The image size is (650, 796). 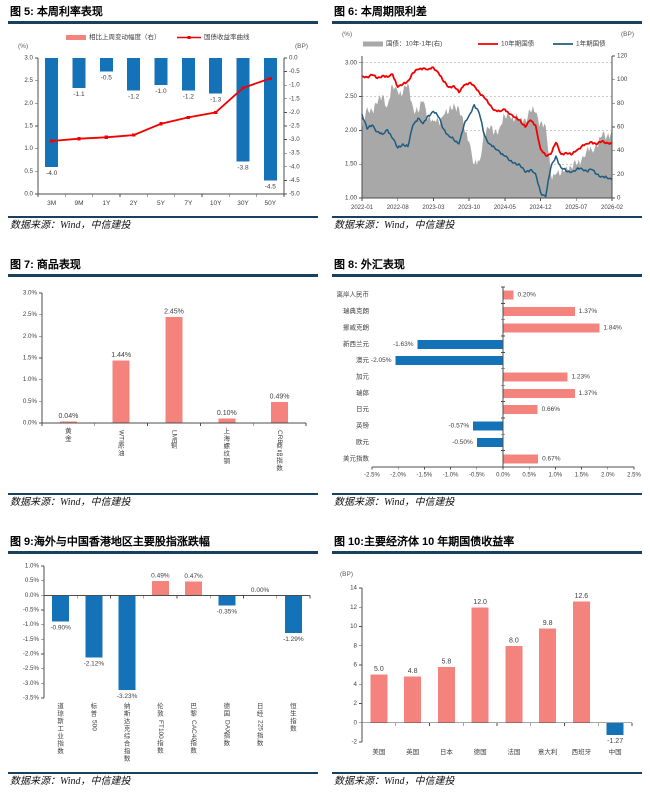 I want to click on category-label: 工, so click(x=60, y=729).